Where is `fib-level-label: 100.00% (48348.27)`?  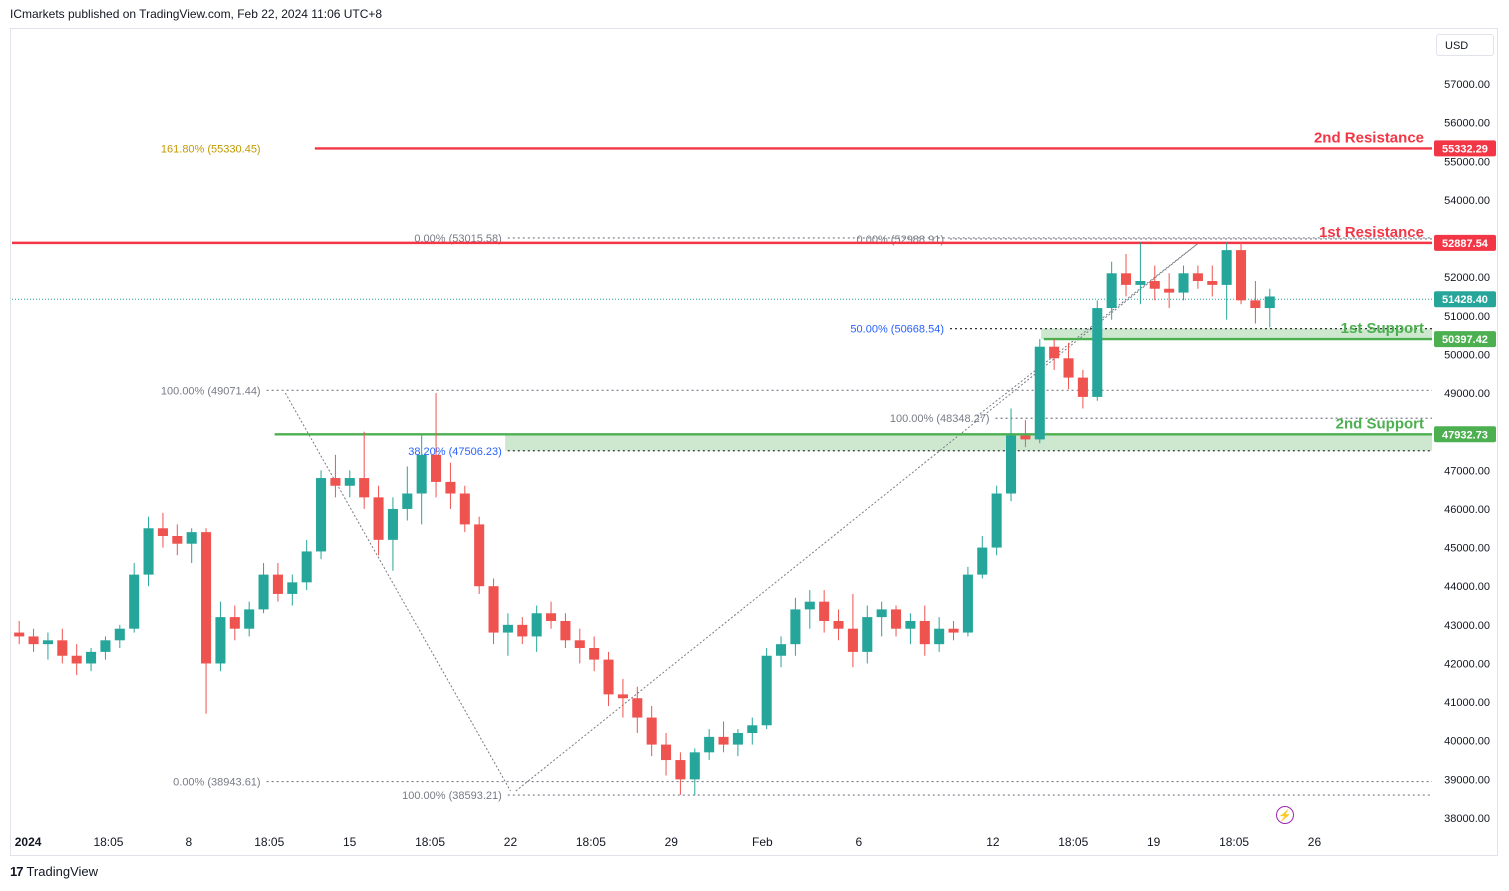 fib-level-label: 100.00% (48348.27) is located at coordinates (940, 419).